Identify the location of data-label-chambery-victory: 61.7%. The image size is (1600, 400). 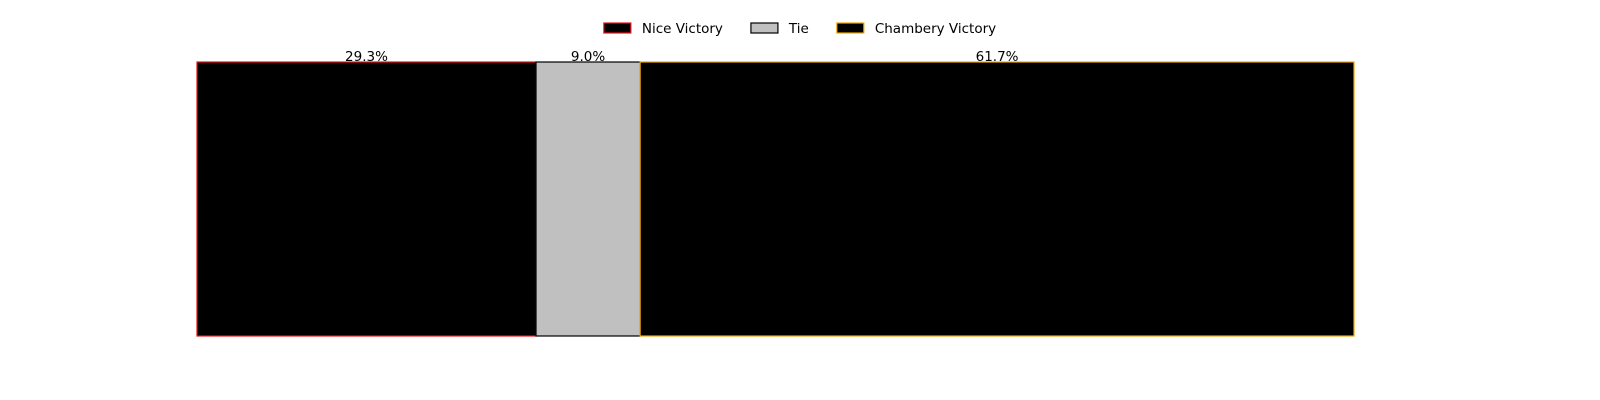
(997, 57).